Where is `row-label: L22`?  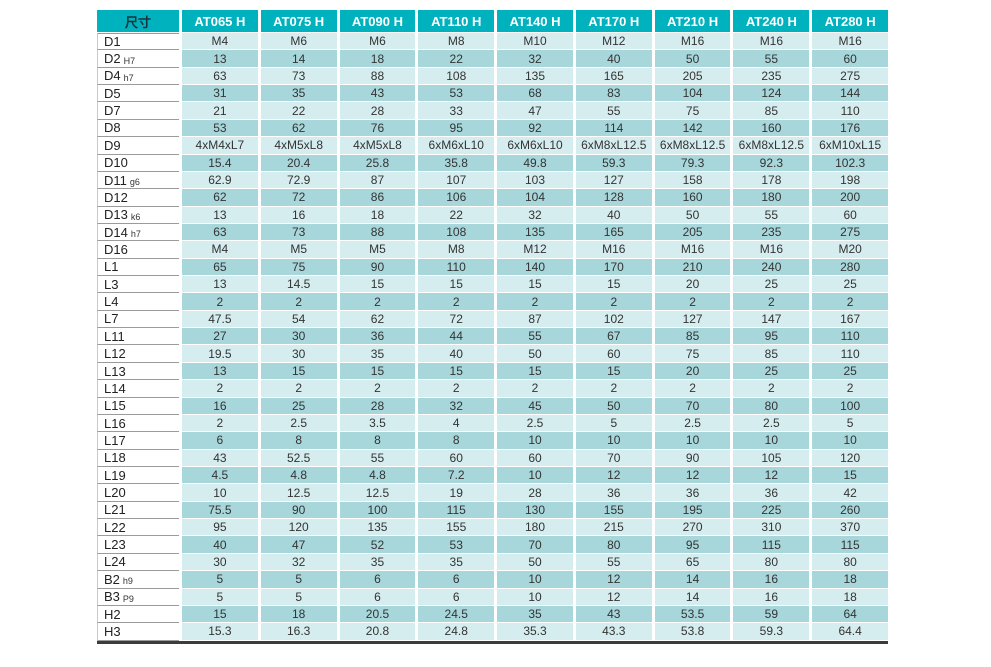 row-label: L22 is located at coordinates (138, 528).